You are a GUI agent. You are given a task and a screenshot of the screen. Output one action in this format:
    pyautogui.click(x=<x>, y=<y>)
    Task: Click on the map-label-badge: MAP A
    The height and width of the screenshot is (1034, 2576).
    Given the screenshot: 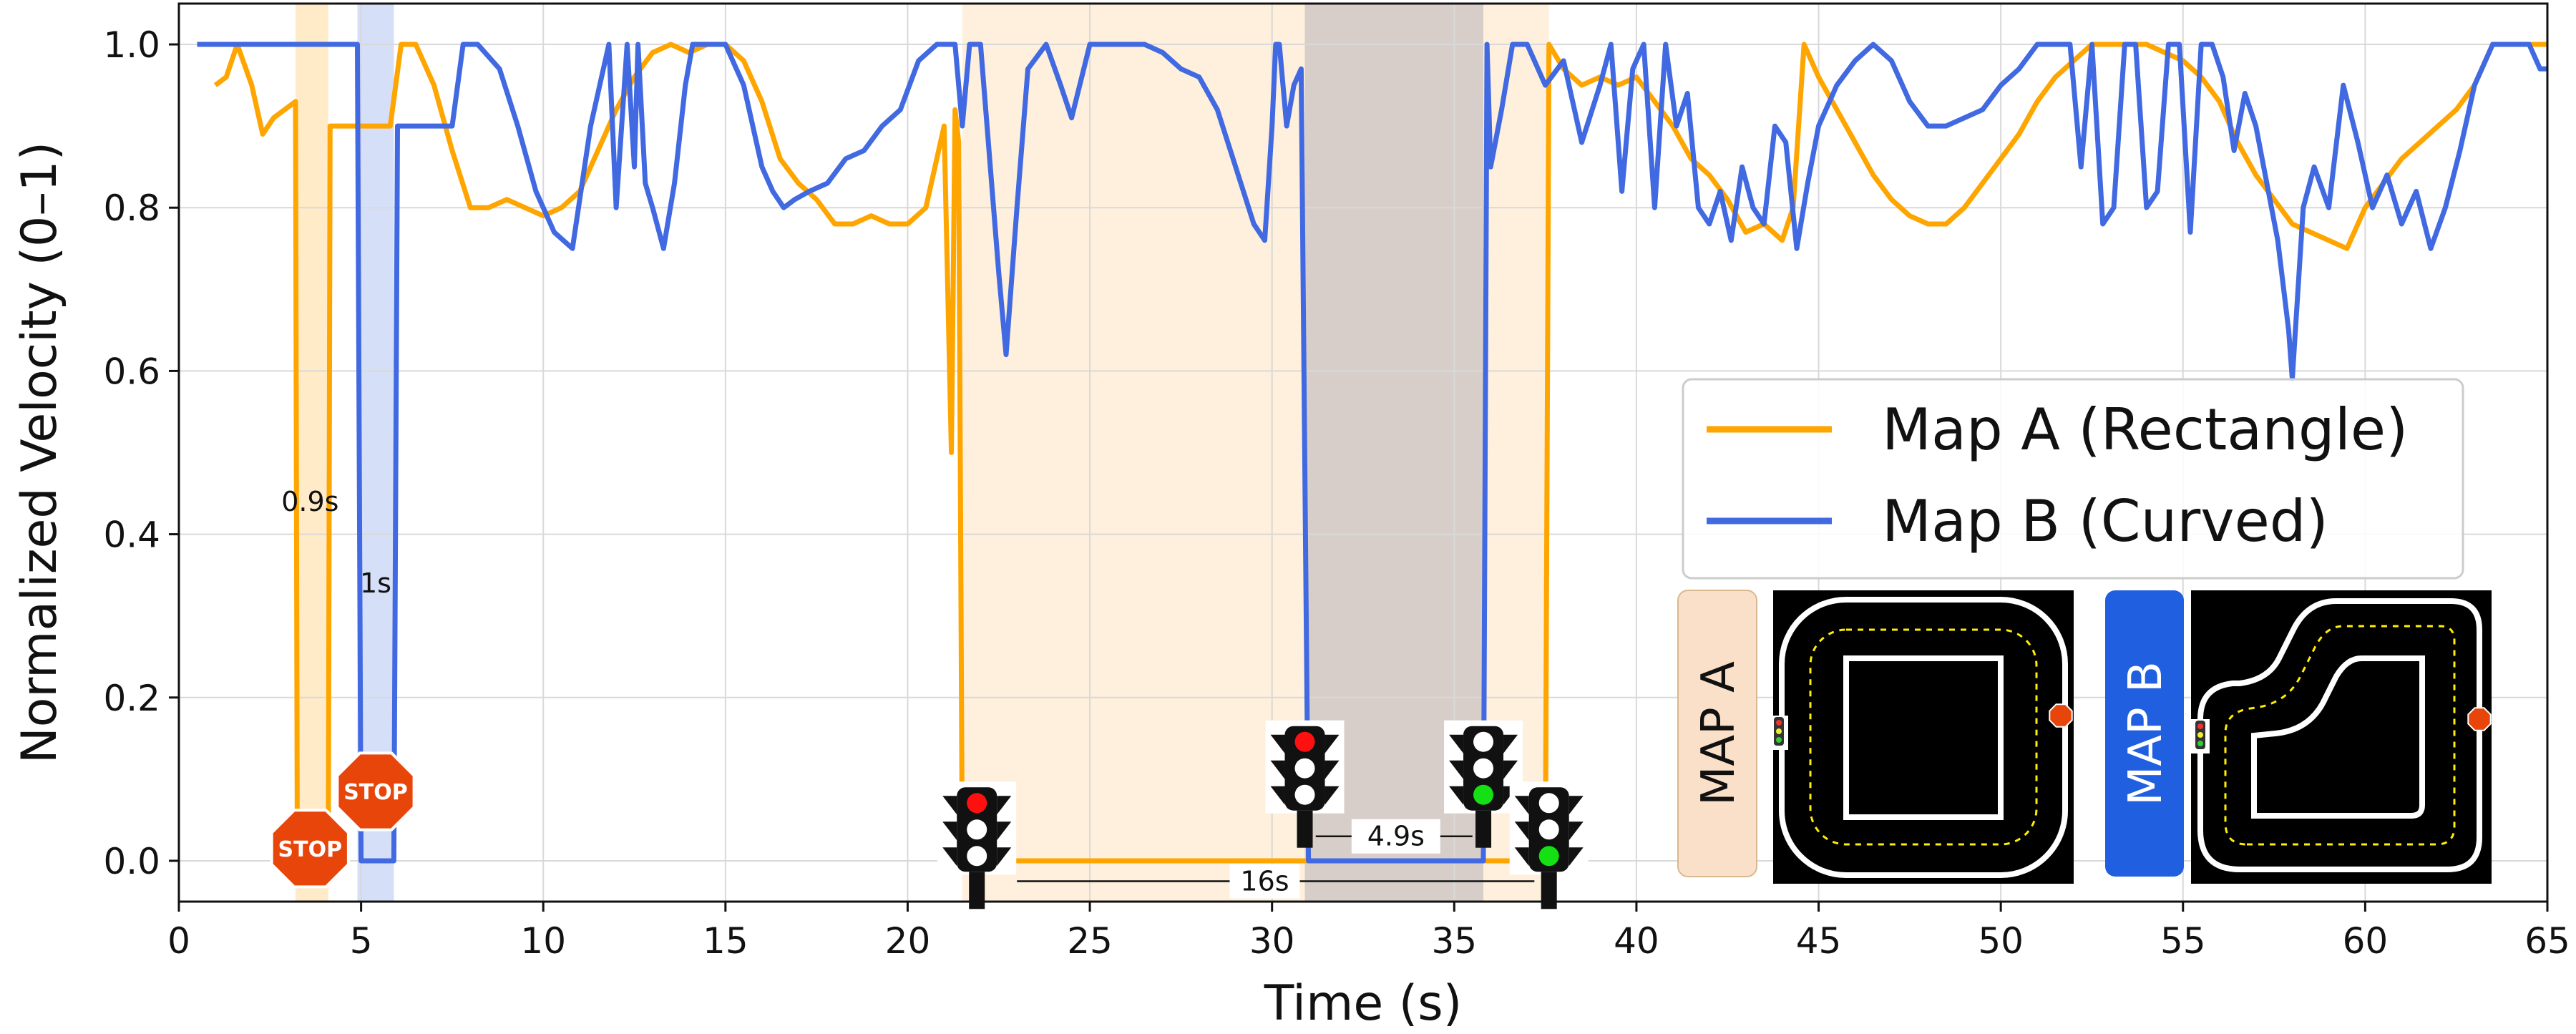 What is the action you would take?
    pyautogui.click(x=1717, y=734)
    